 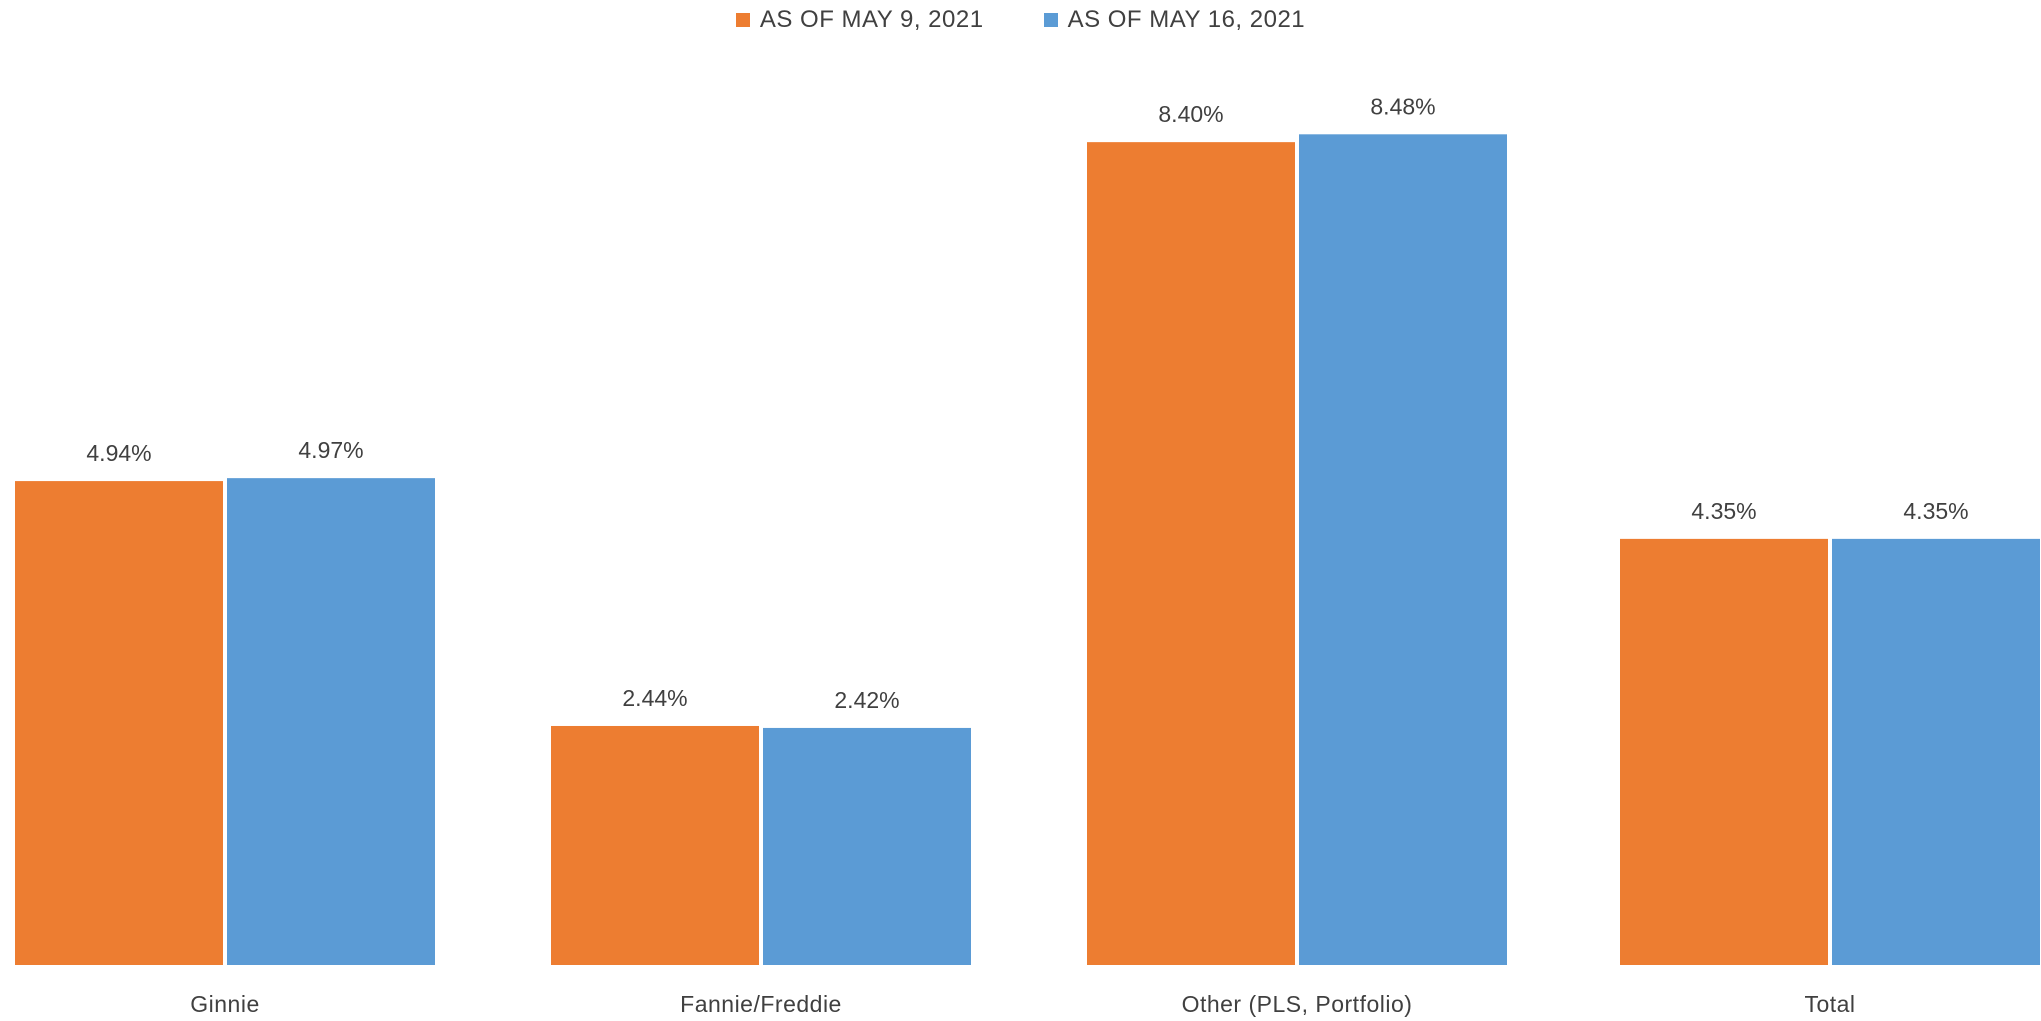 I want to click on legend-item-series-1: AS OF MAY 9, 2021, so click(x=859, y=20).